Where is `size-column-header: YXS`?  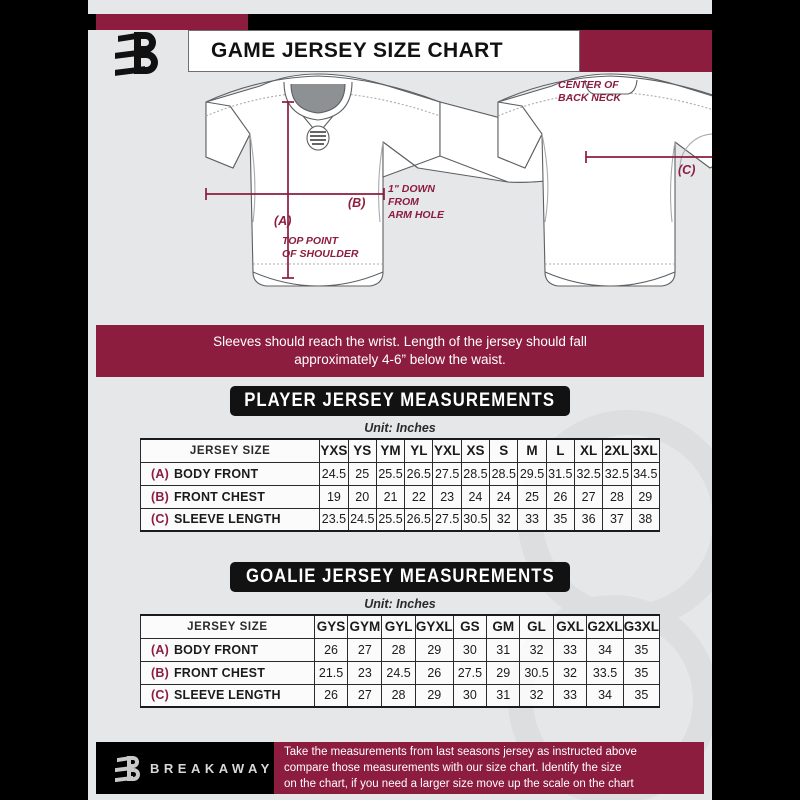
size-column-header: YXS is located at coordinates (334, 450).